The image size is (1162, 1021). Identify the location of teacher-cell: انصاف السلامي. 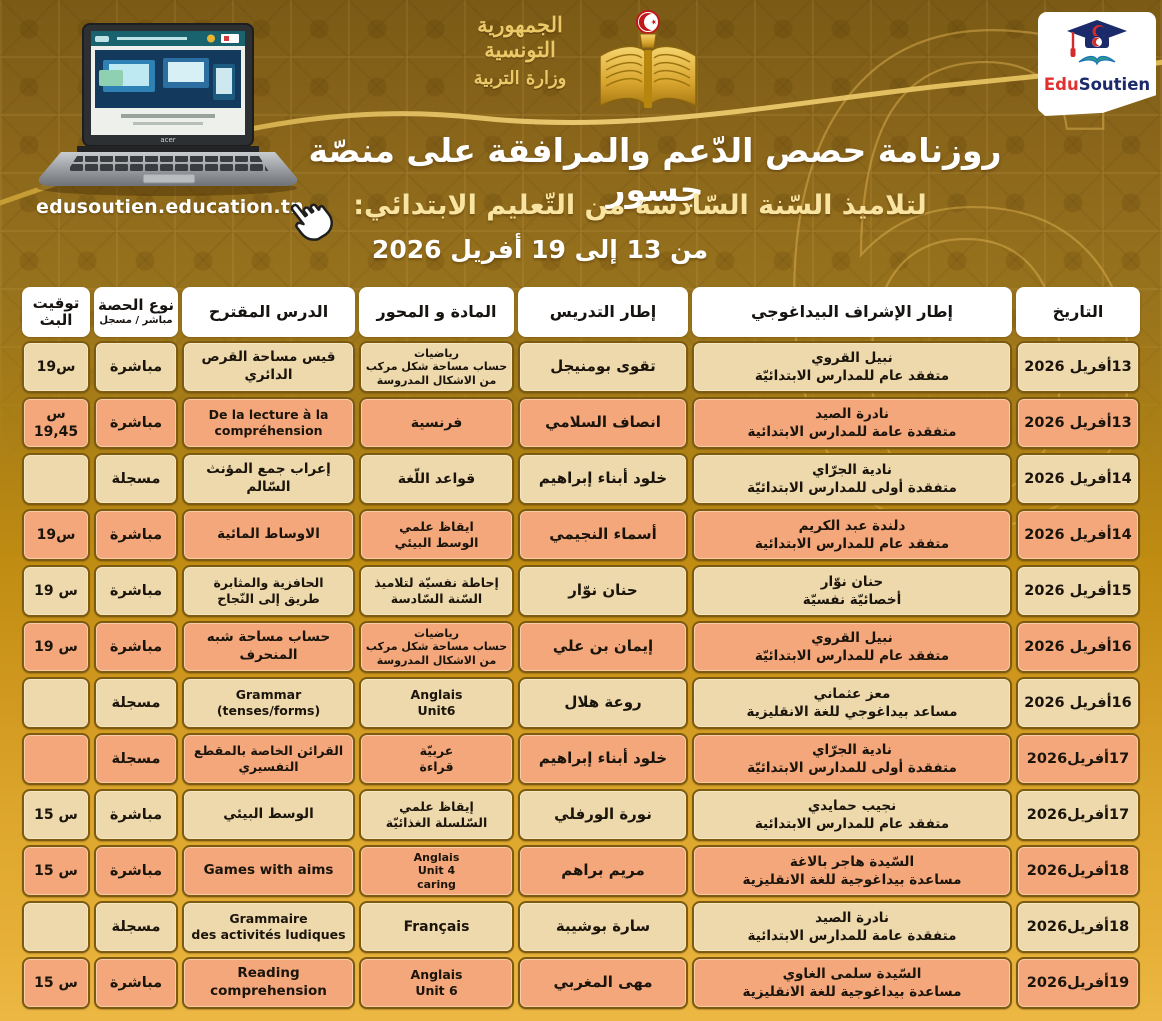
(603, 423).